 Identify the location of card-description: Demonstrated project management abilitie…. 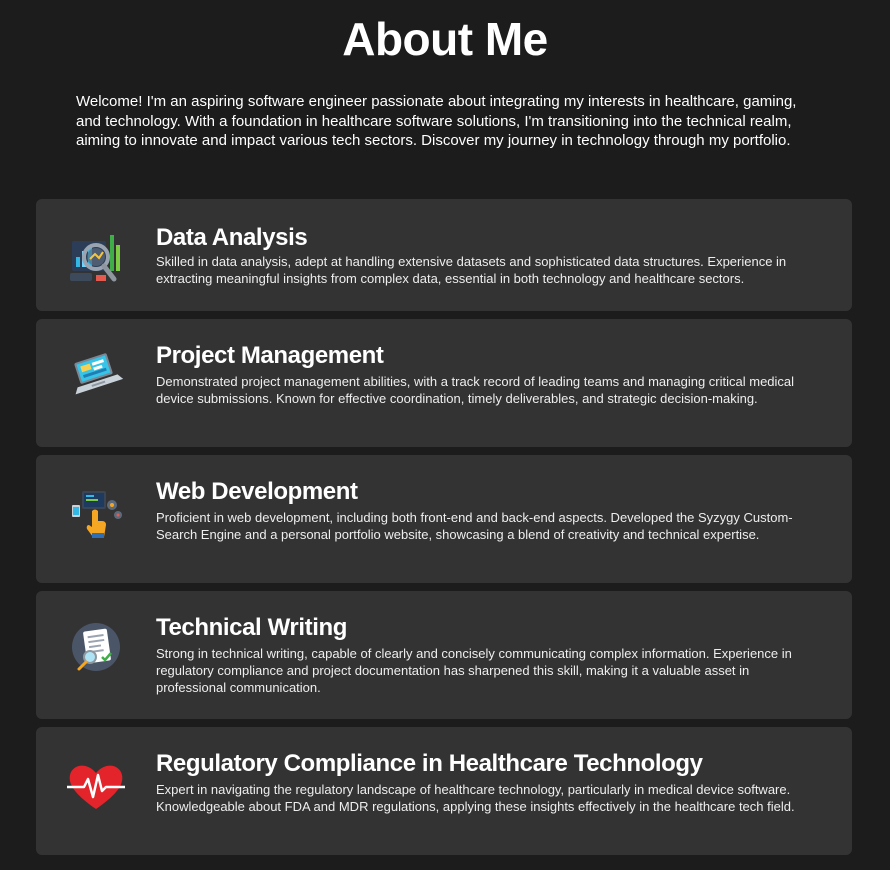
(475, 390).